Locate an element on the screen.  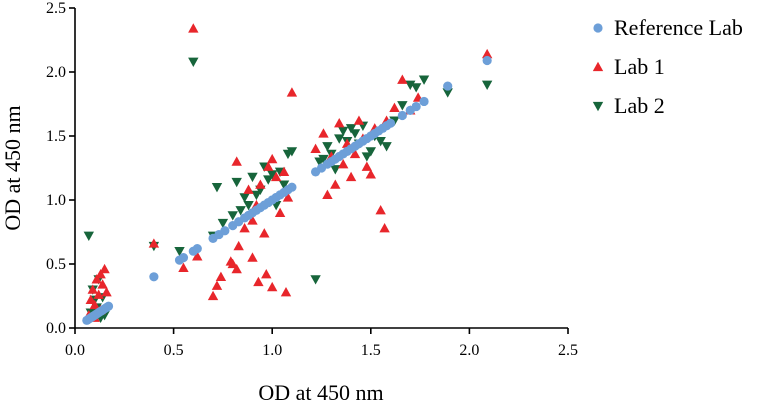
legend-label: Lab 1 is located at coordinates (639, 66).